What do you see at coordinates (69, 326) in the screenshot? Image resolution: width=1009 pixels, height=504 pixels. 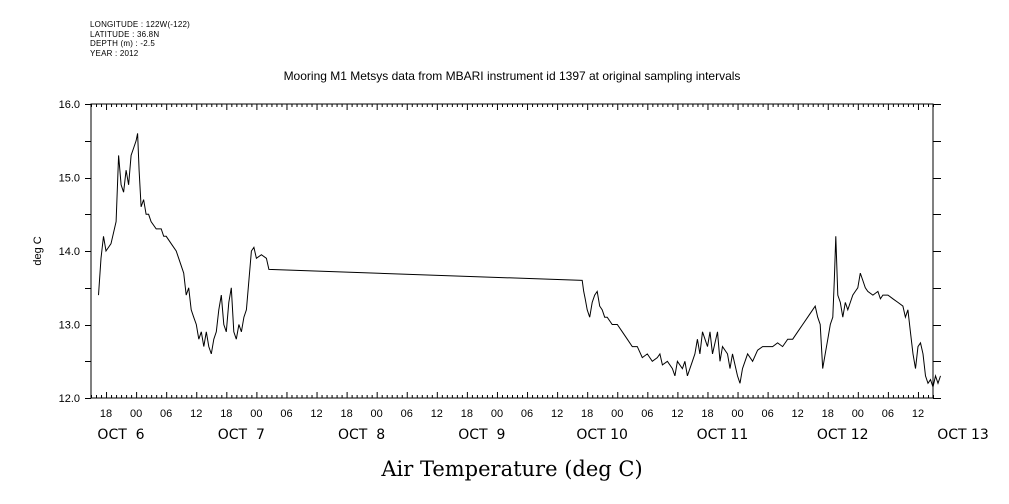 I see `y-tick-label: 13.0` at bounding box center [69, 326].